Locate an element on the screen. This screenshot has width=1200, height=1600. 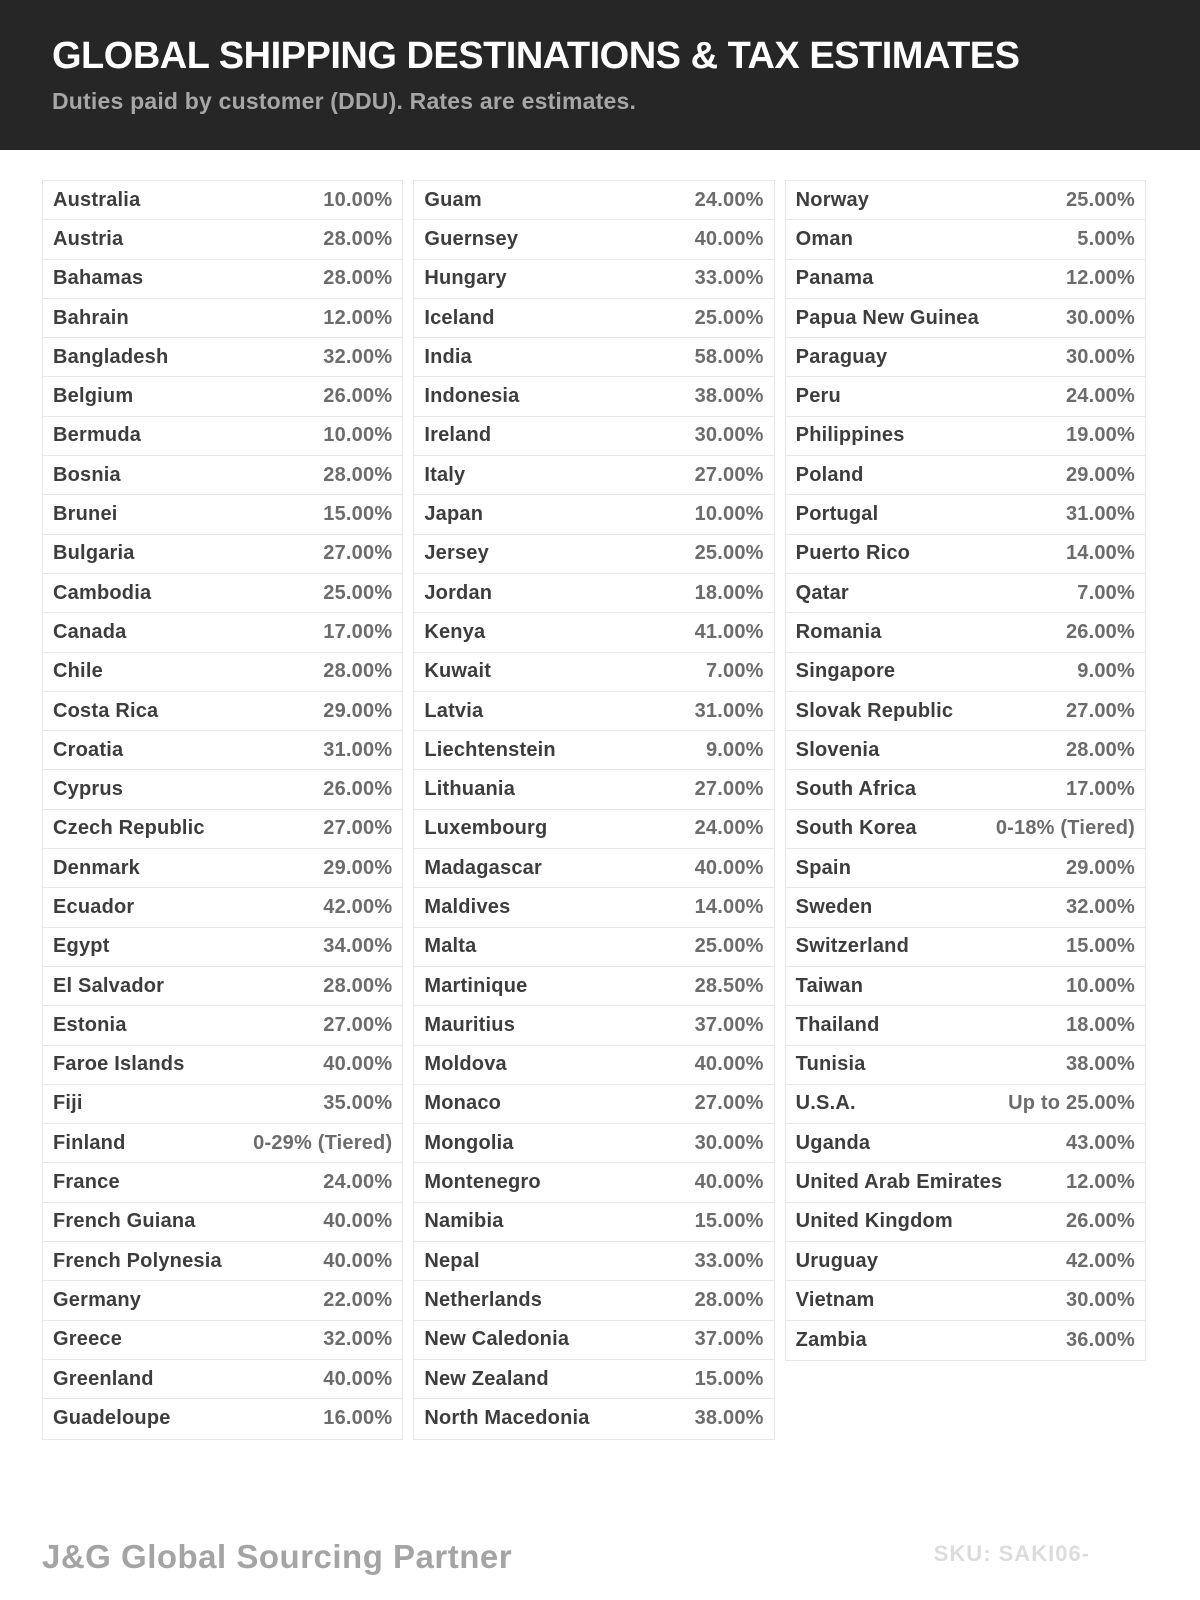
rate-row: Montenegro 40.00% is located at coordinates (594, 1183).